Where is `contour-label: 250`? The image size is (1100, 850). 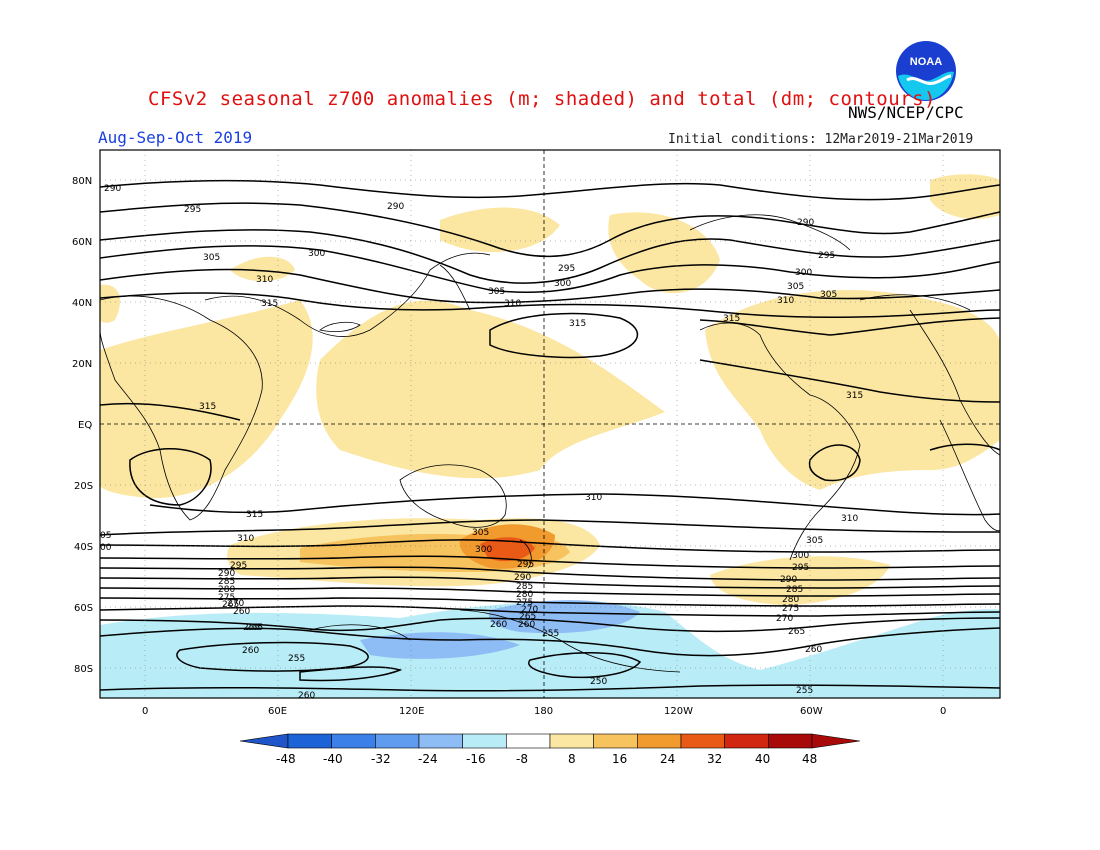 contour-label: 250 is located at coordinates (598, 682).